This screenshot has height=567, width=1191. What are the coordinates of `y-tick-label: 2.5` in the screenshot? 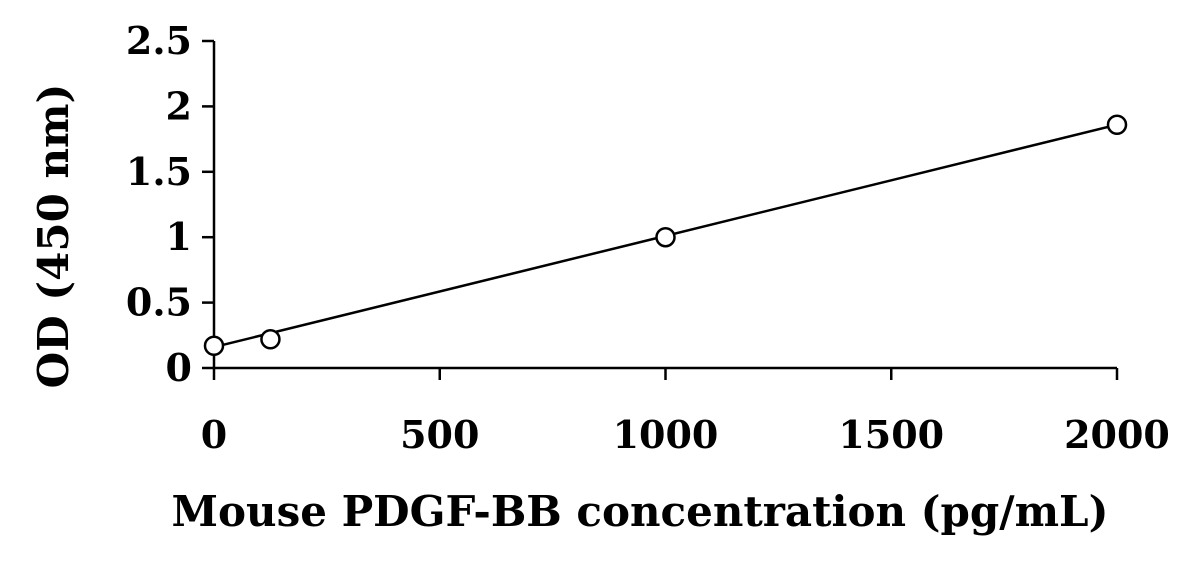 It's located at (159, 40).